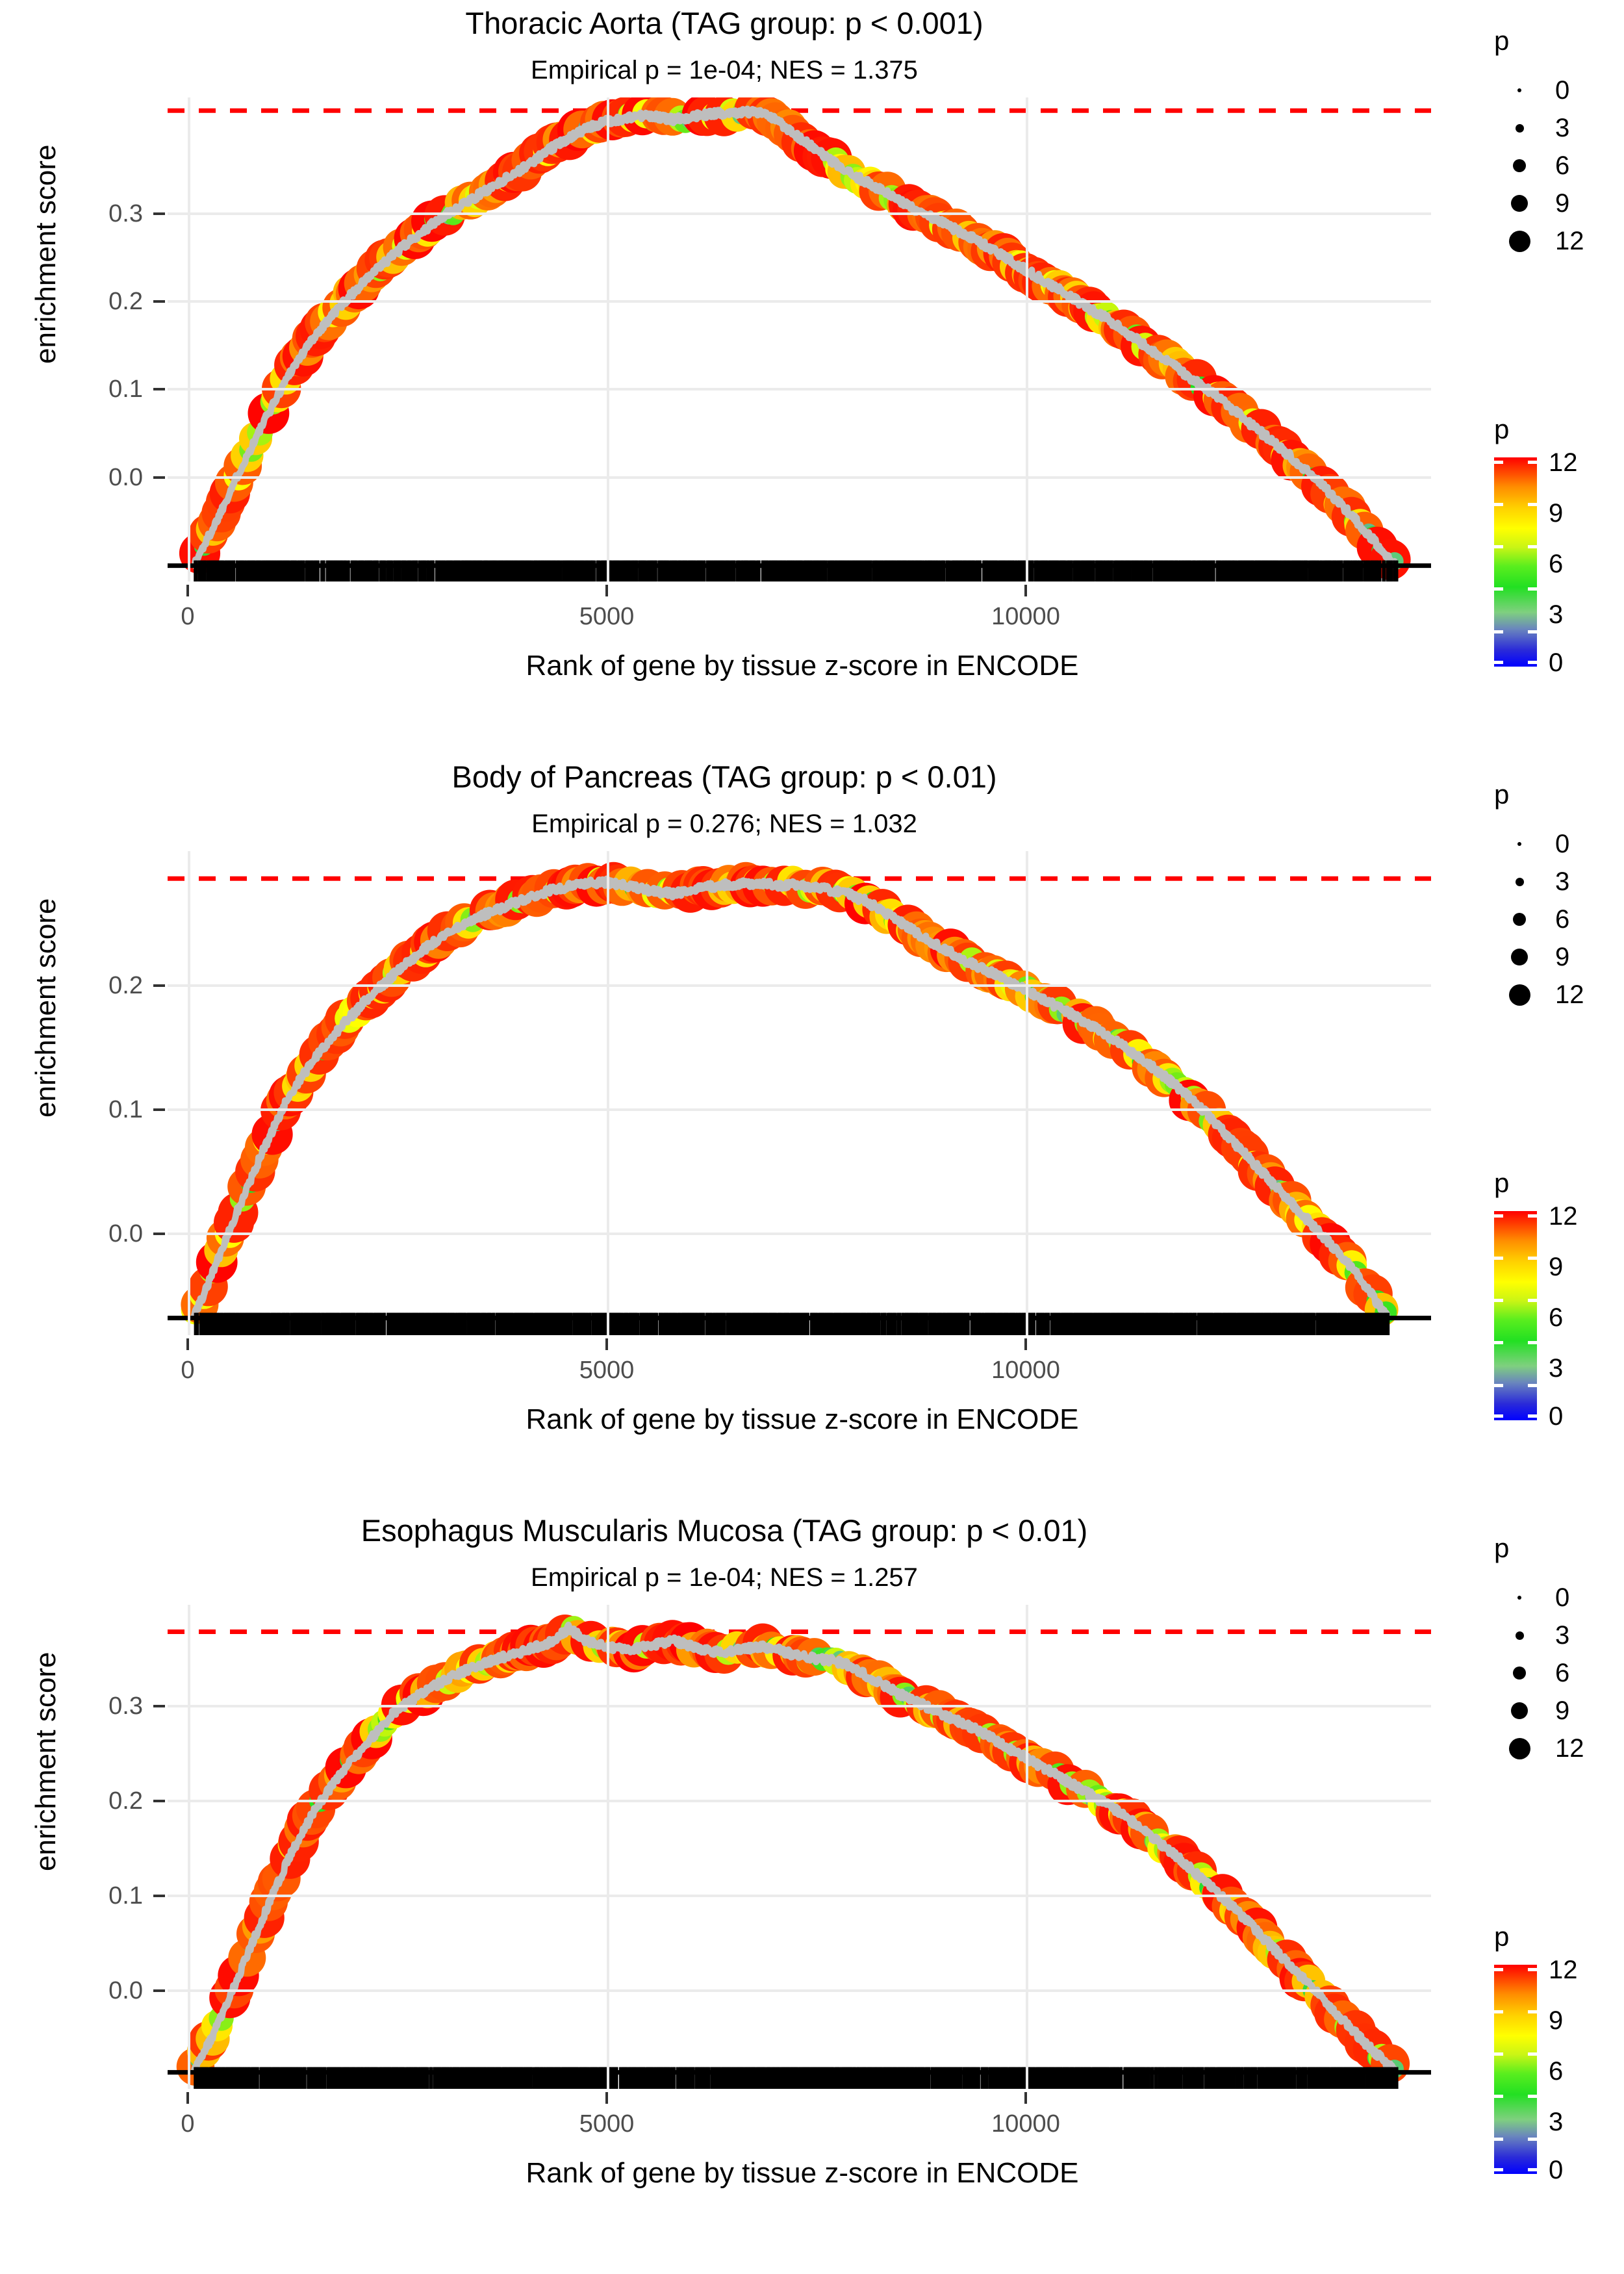  What do you see at coordinates (1539, 90) in the screenshot?
I see `size-legend-row: 0` at bounding box center [1539, 90].